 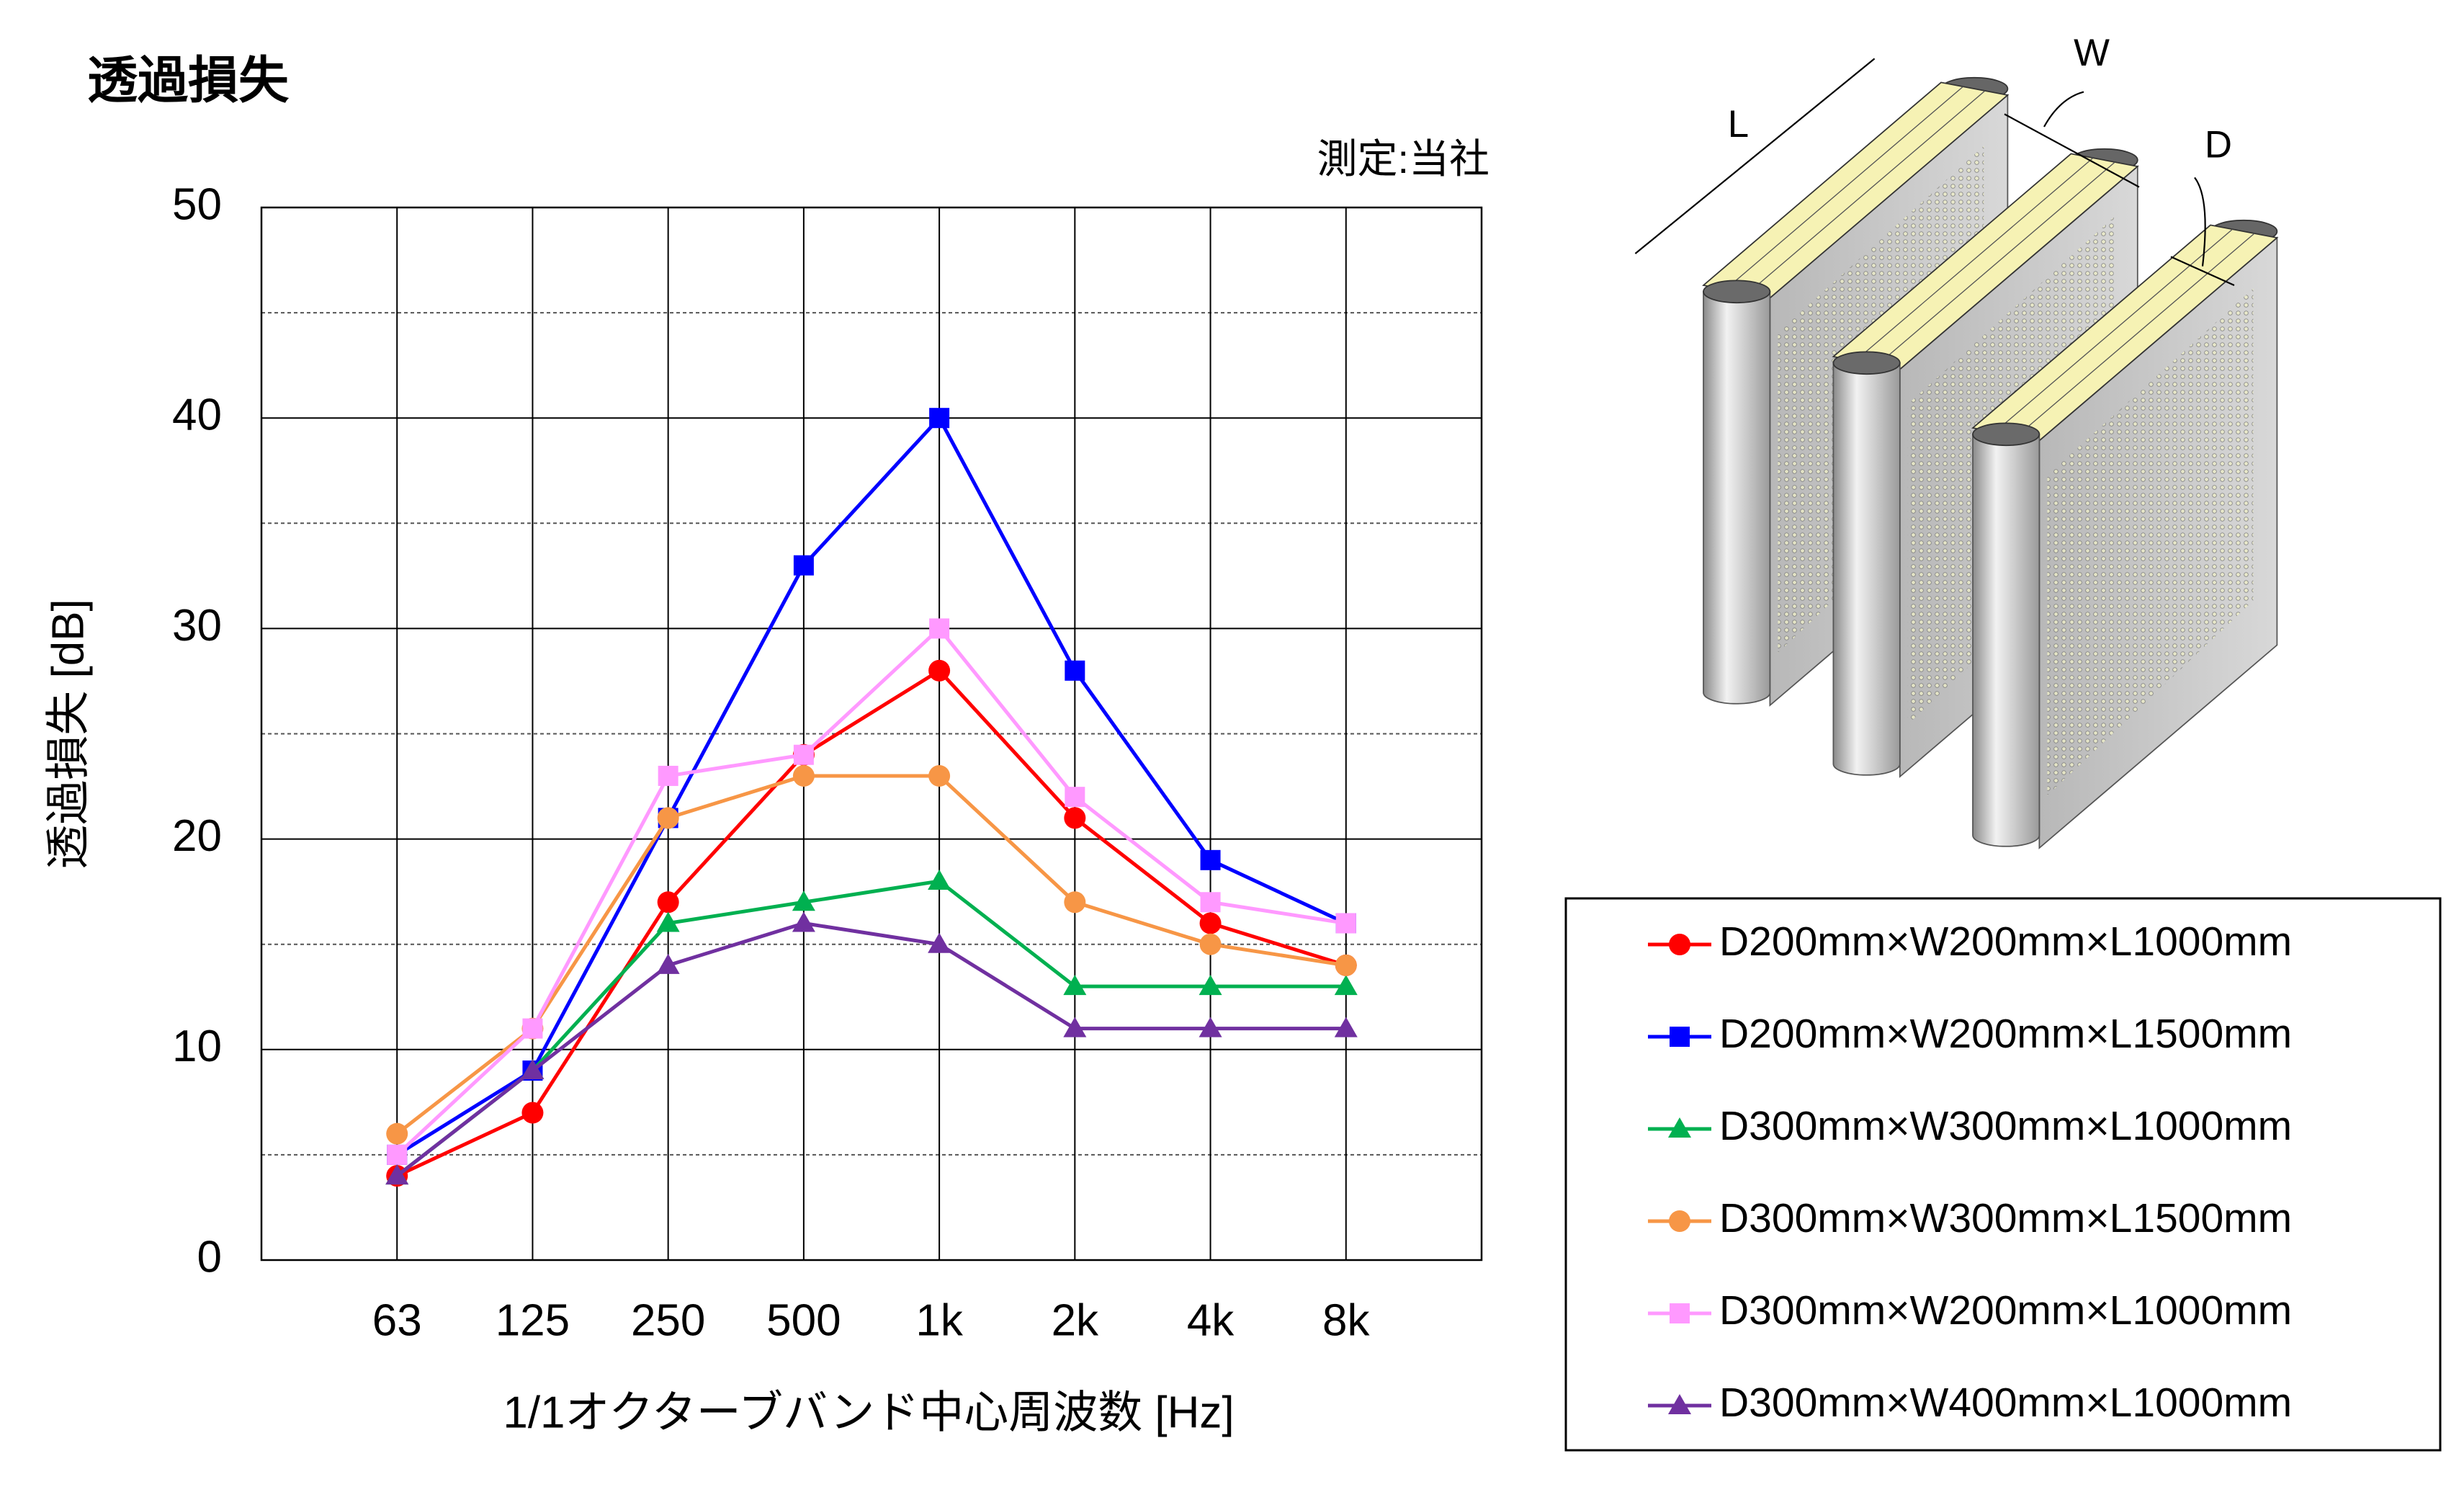 I want to click on dimension-label: L, so click(x=1739, y=124).